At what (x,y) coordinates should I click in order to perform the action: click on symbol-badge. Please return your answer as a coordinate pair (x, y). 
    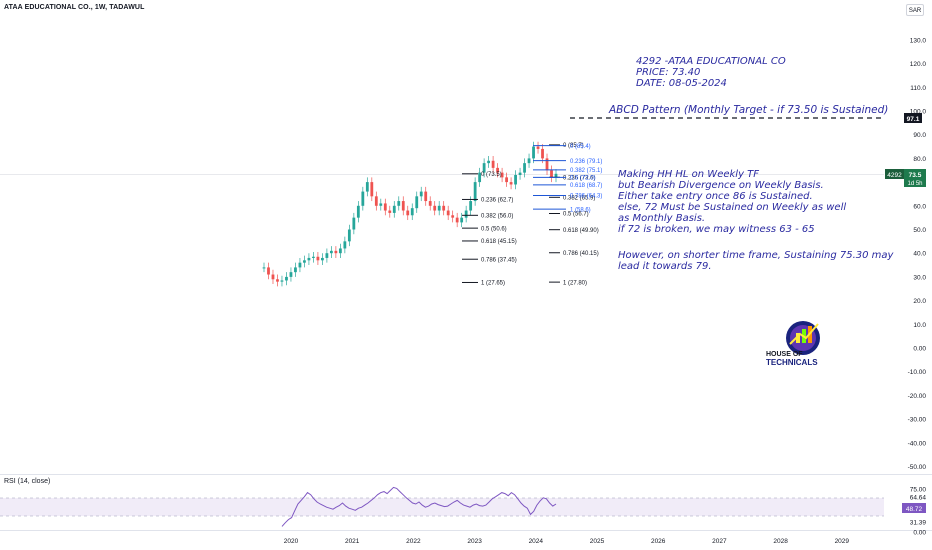
    Looking at the image, I should click on (894, 174).